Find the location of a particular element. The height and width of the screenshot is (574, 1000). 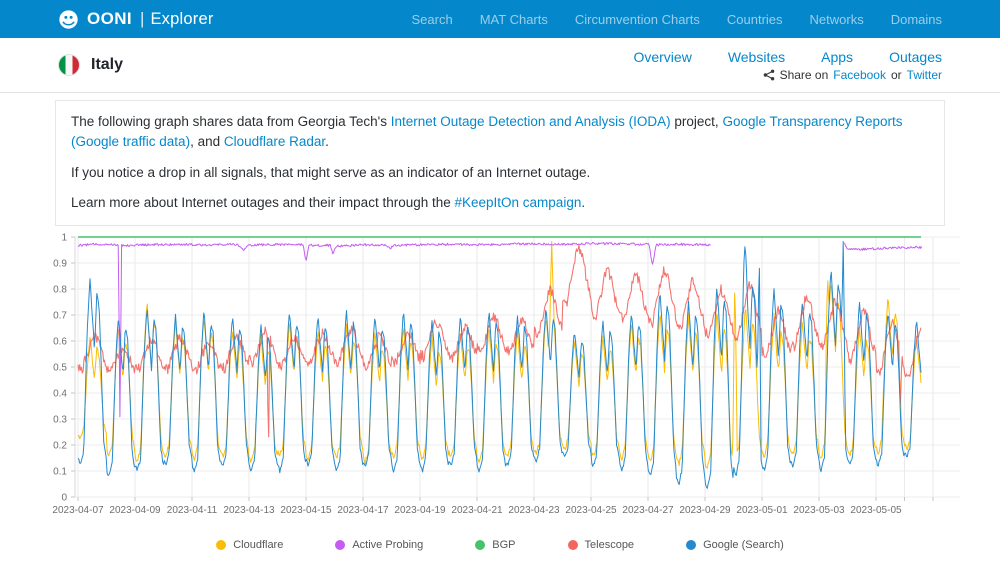

svg-text: 0.9 is located at coordinates (60, 264).